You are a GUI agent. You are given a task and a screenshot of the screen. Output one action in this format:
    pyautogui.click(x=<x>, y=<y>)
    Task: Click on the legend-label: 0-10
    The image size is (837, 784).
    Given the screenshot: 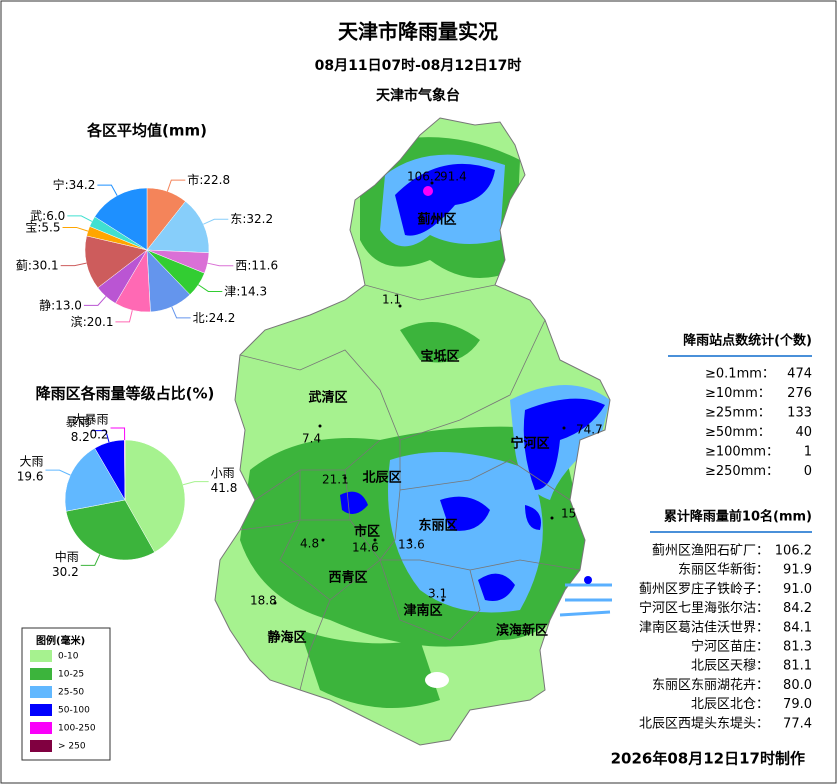 What is the action you would take?
    pyautogui.click(x=68, y=657)
    